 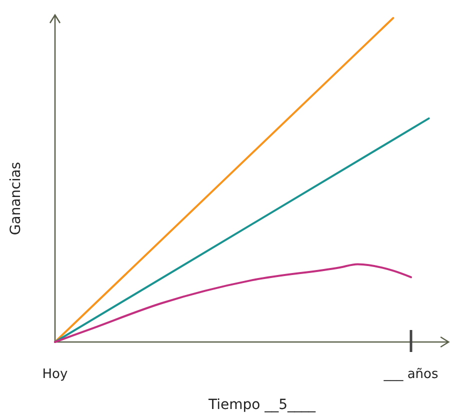 I want to click on y-axis-title: Ganancias, so click(x=16, y=199).